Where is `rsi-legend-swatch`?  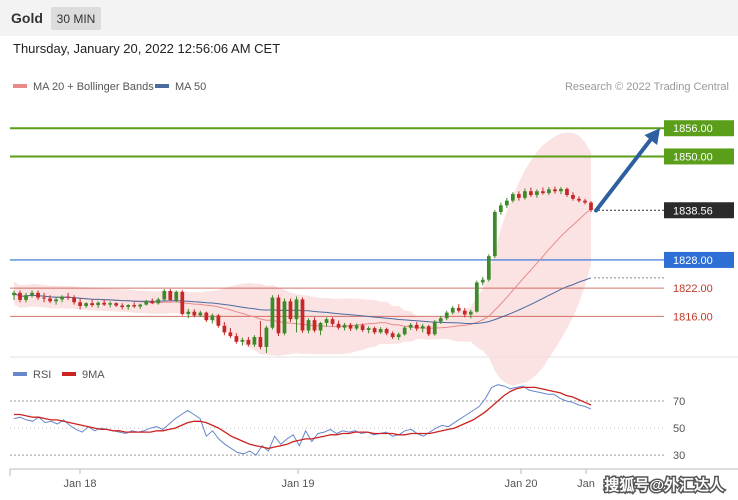
rsi-legend-swatch is located at coordinates (20, 374).